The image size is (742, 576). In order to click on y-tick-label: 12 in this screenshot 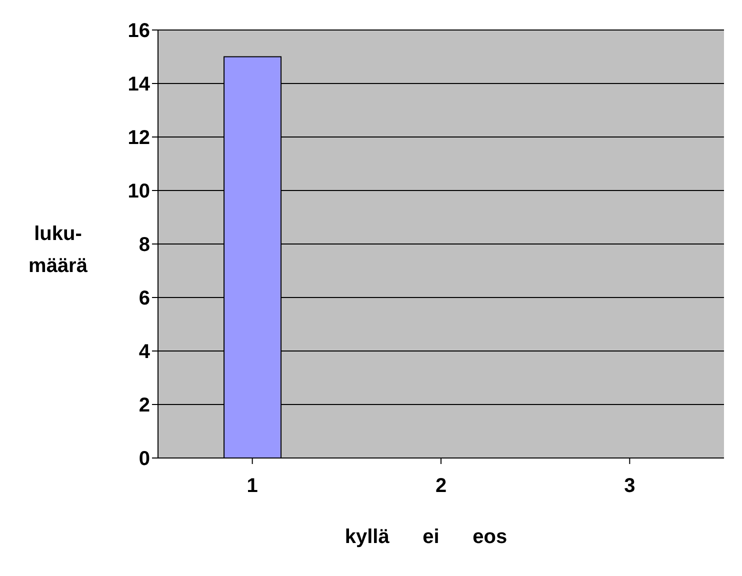, I will do `click(139, 138)`.